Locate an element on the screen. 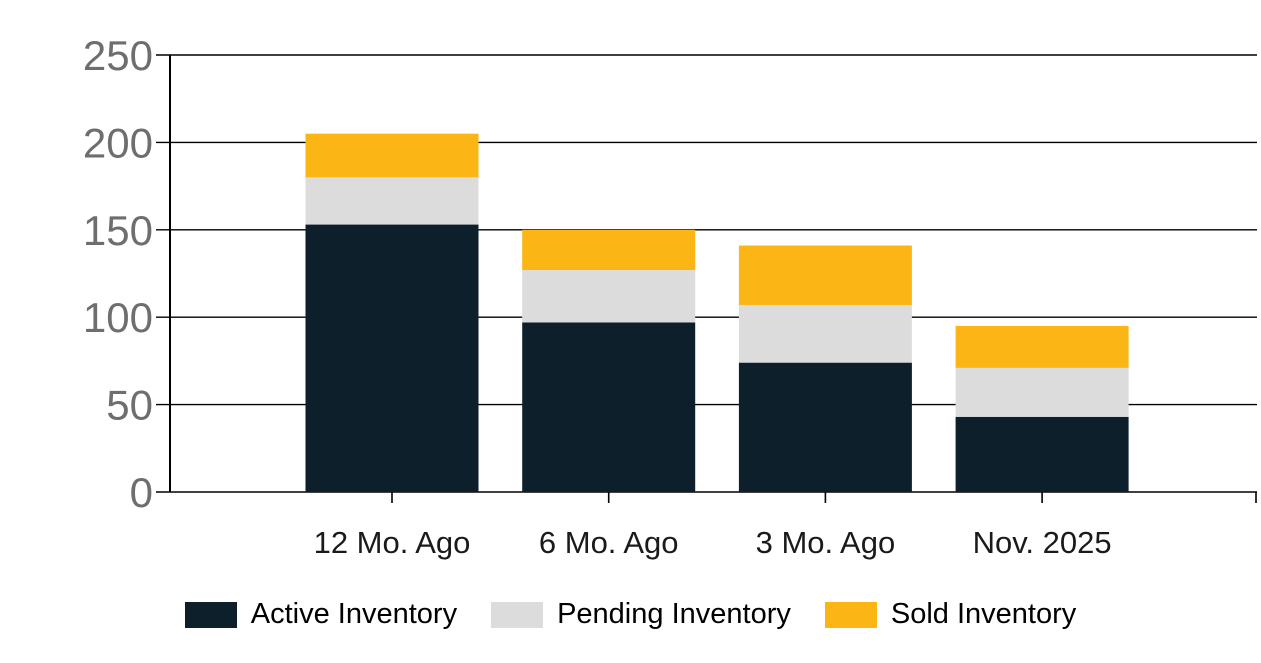 The width and height of the screenshot is (1261, 663). y-axis-tick-label: 0 is located at coordinates (141, 492).